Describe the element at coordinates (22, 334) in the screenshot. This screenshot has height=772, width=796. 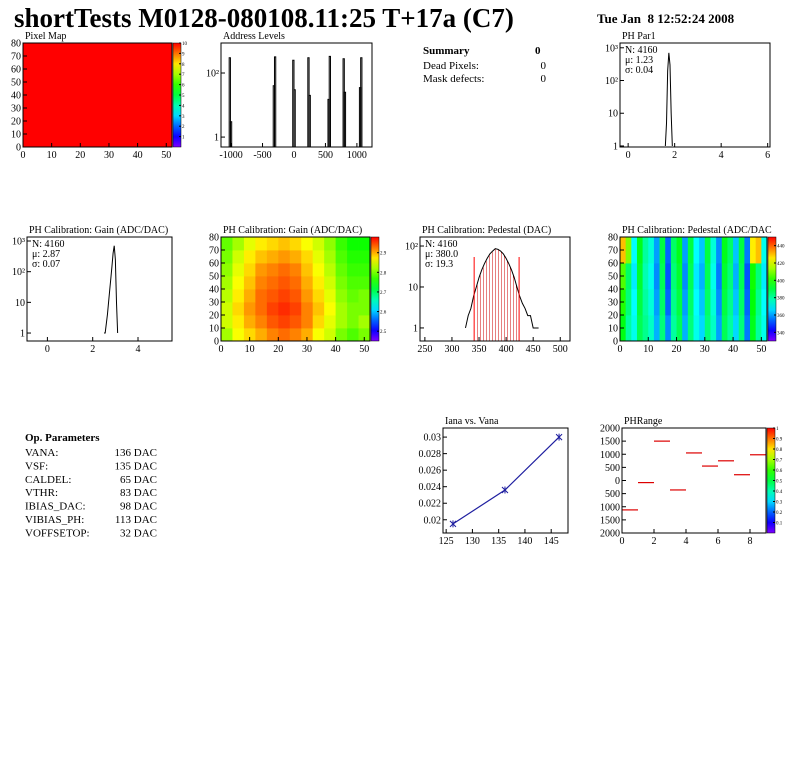
I see `y-tick-label: 1` at that location.